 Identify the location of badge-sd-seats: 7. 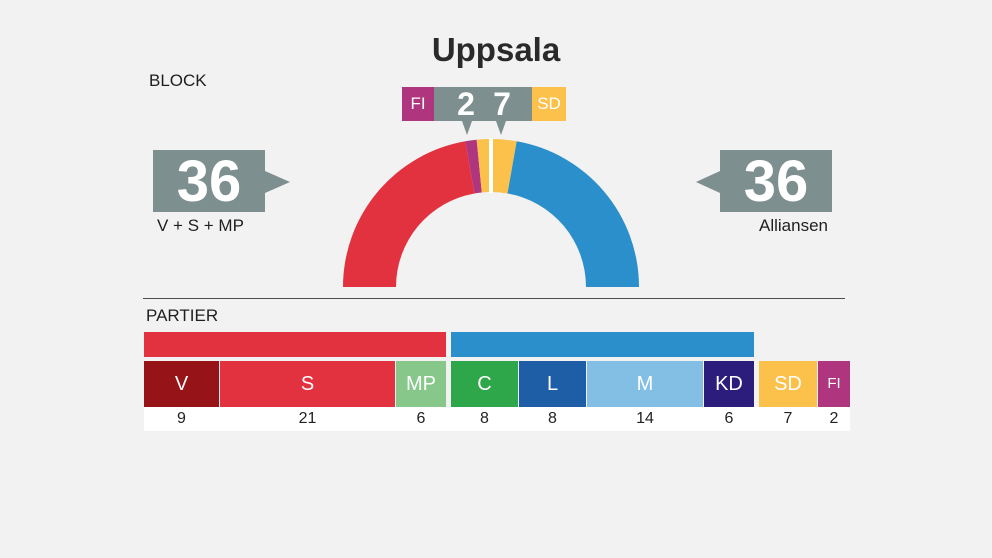
(502, 104).